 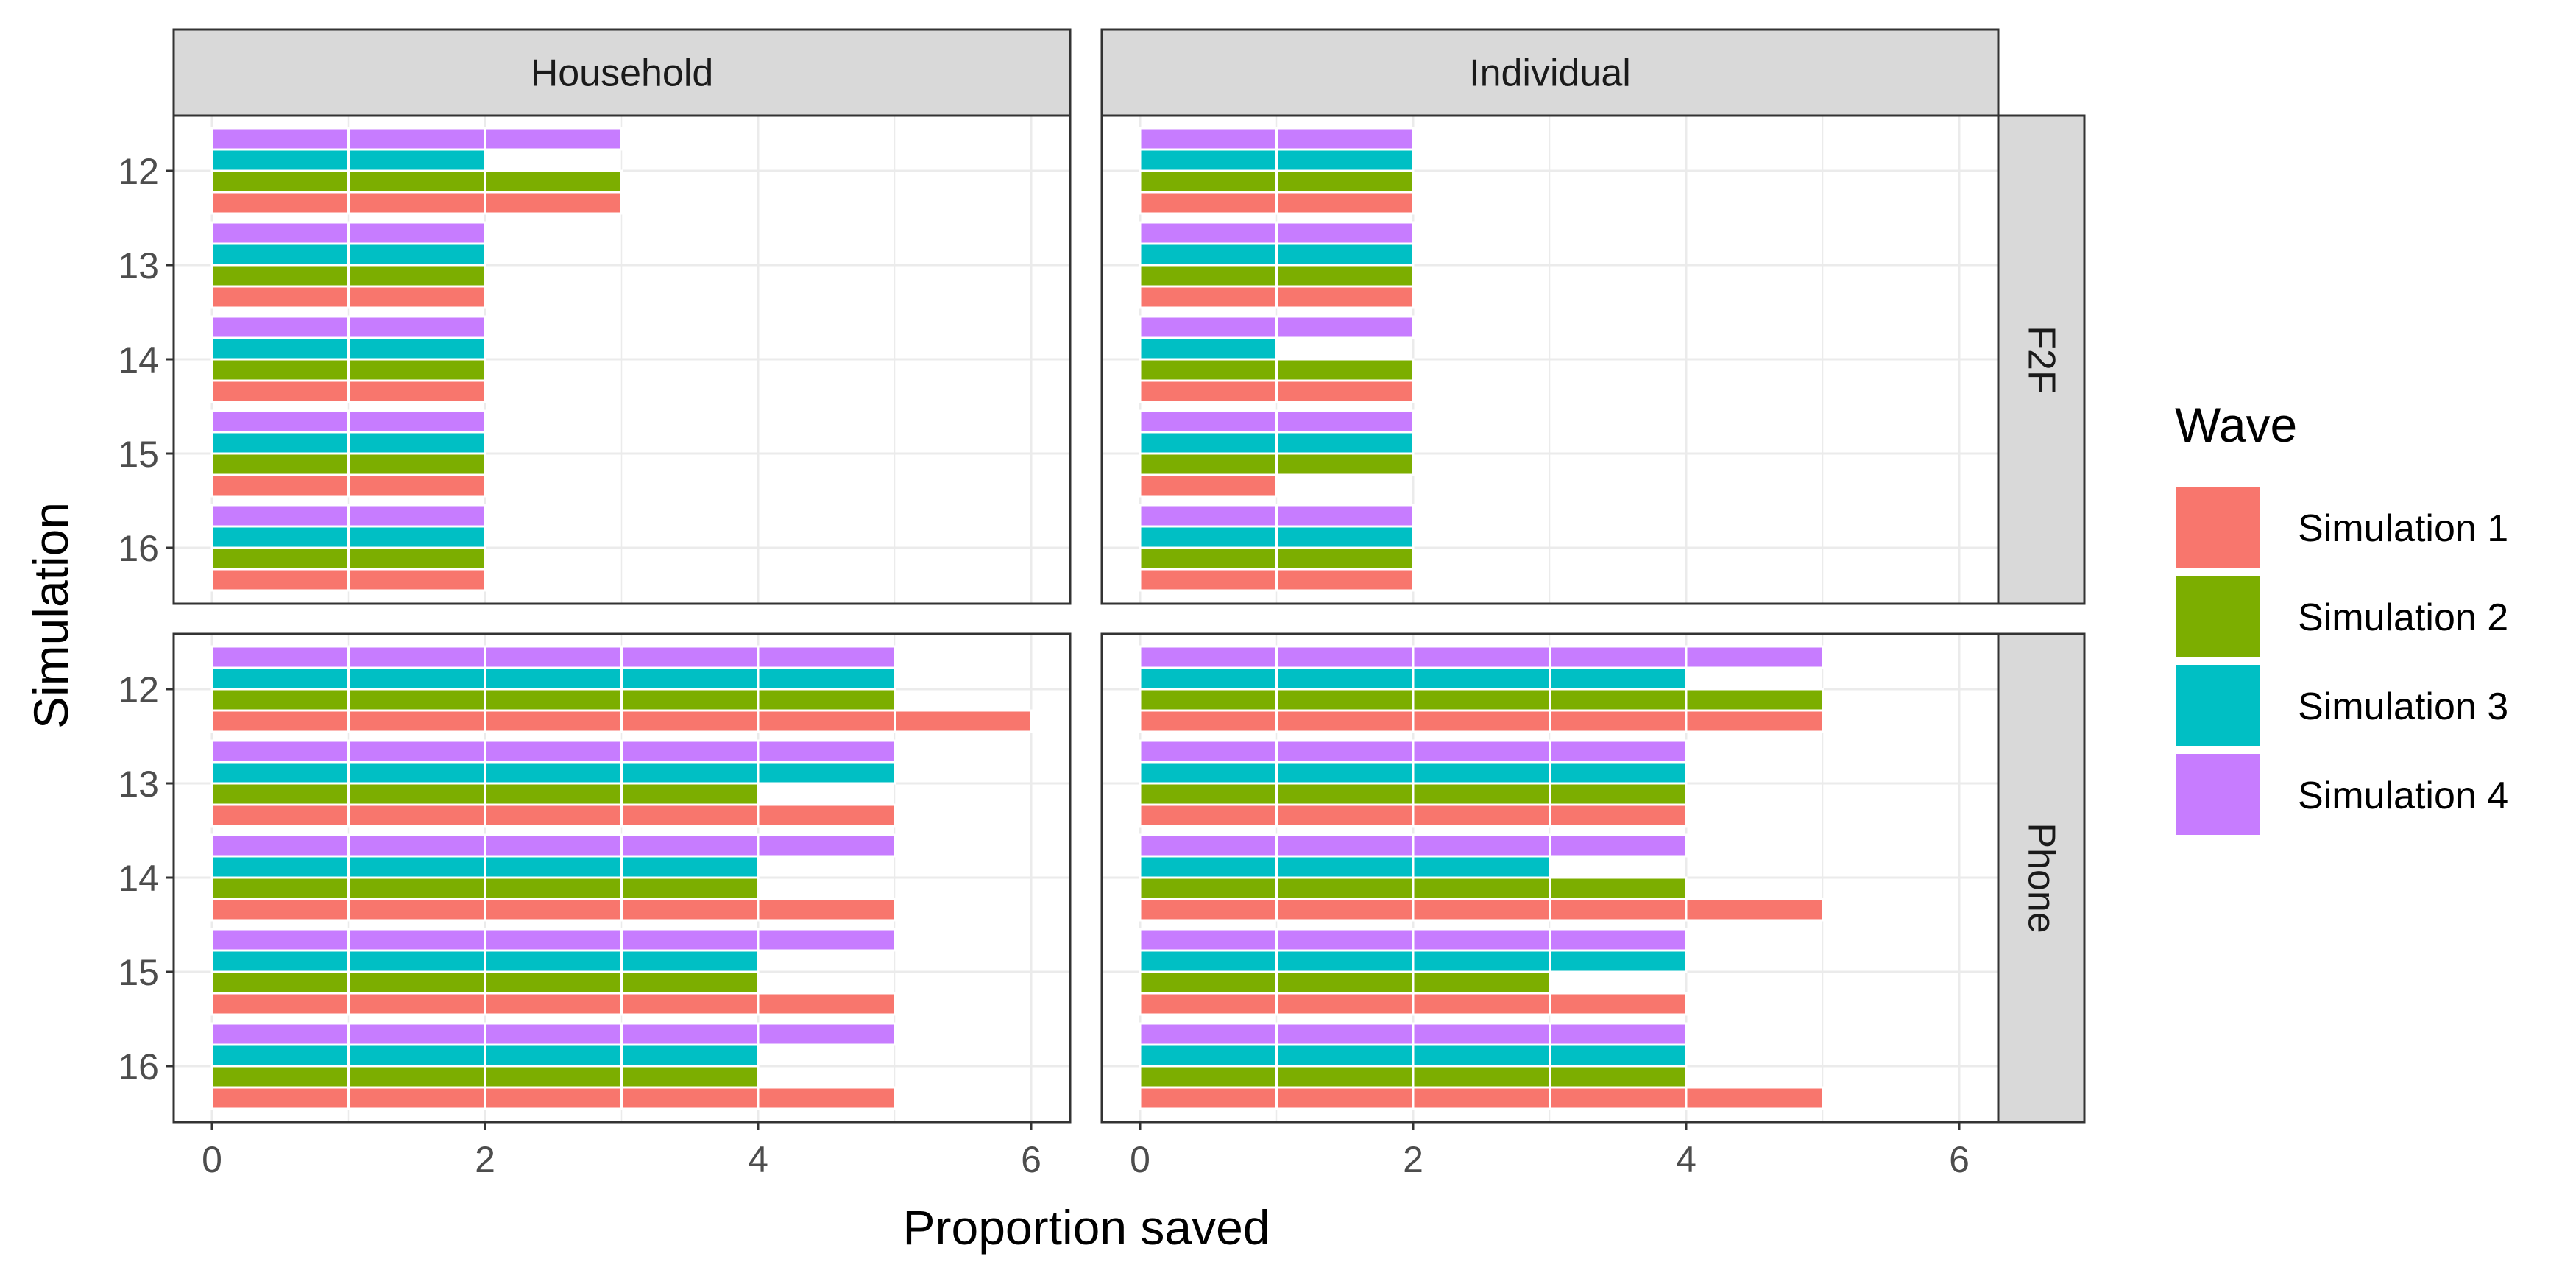 What do you see at coordinates (2403, 796) in the screenshot?
I see `legend-label: Simulation 4` at bounding box center [2403, 796].